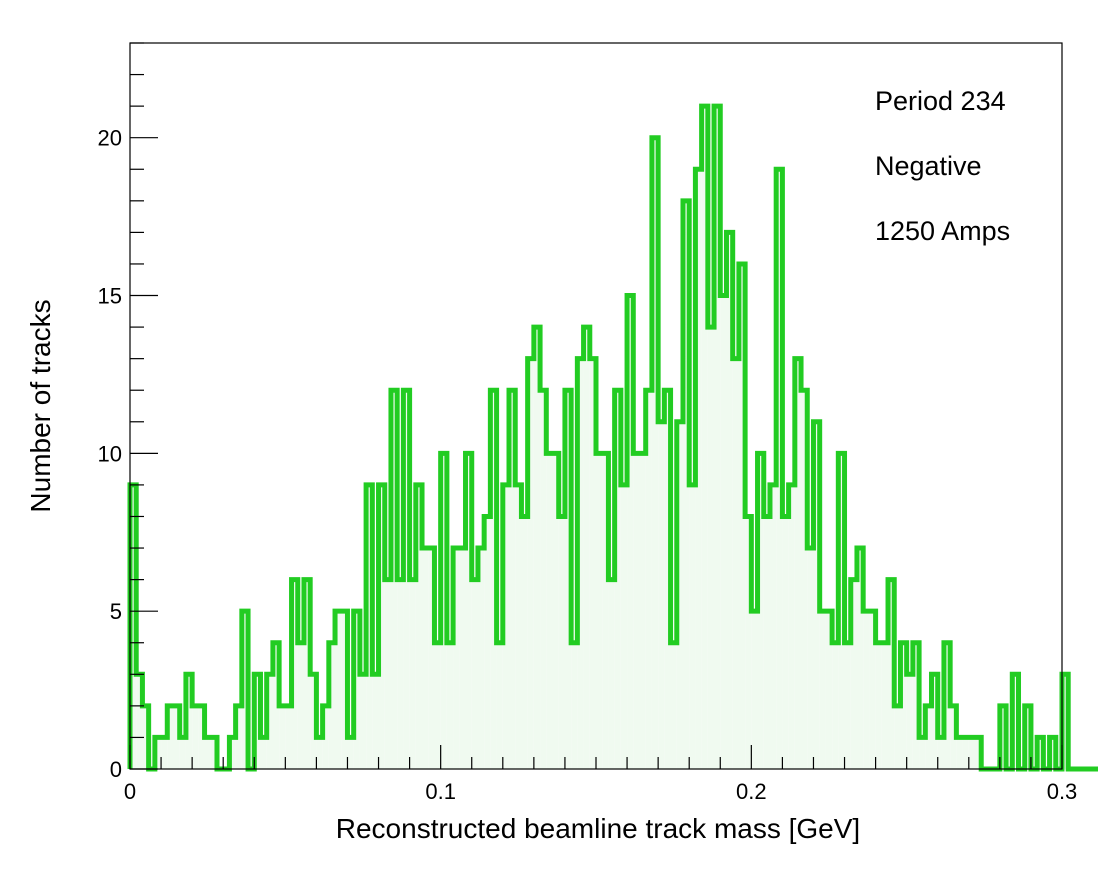 Image resolution: width=1098 pixels, height=875 pixels. I want to click on y-tick-label: 15, so click(110, 296).